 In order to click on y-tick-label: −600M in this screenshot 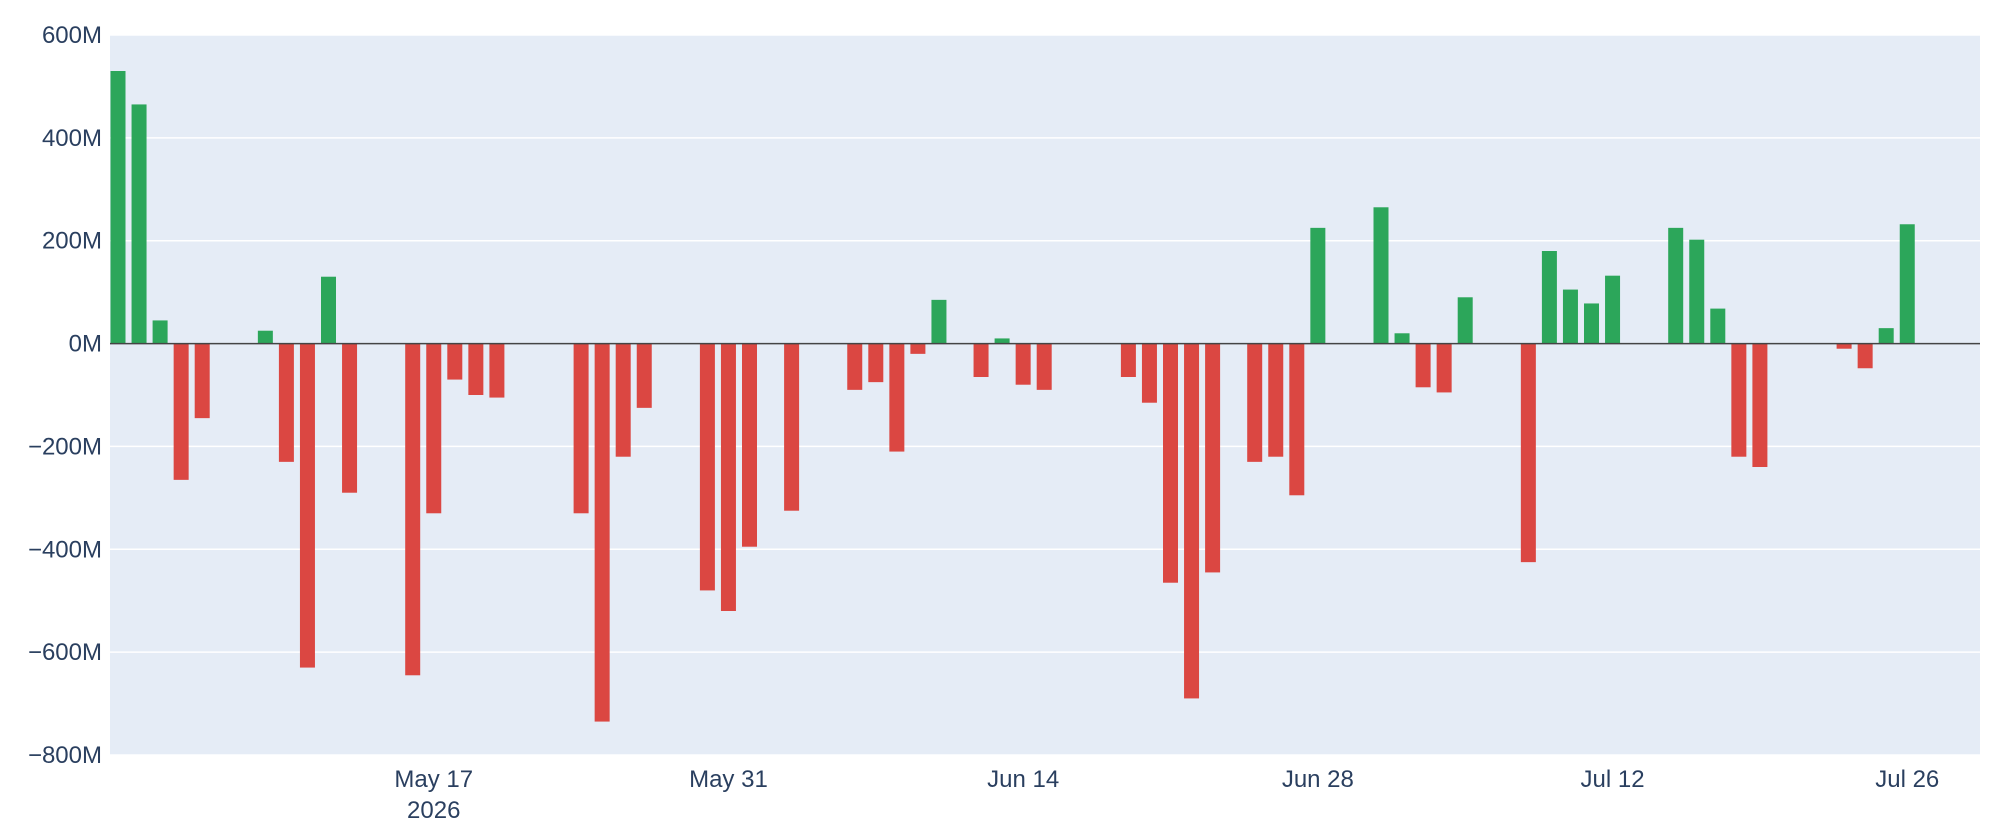, I will do `click(65, 652)`.